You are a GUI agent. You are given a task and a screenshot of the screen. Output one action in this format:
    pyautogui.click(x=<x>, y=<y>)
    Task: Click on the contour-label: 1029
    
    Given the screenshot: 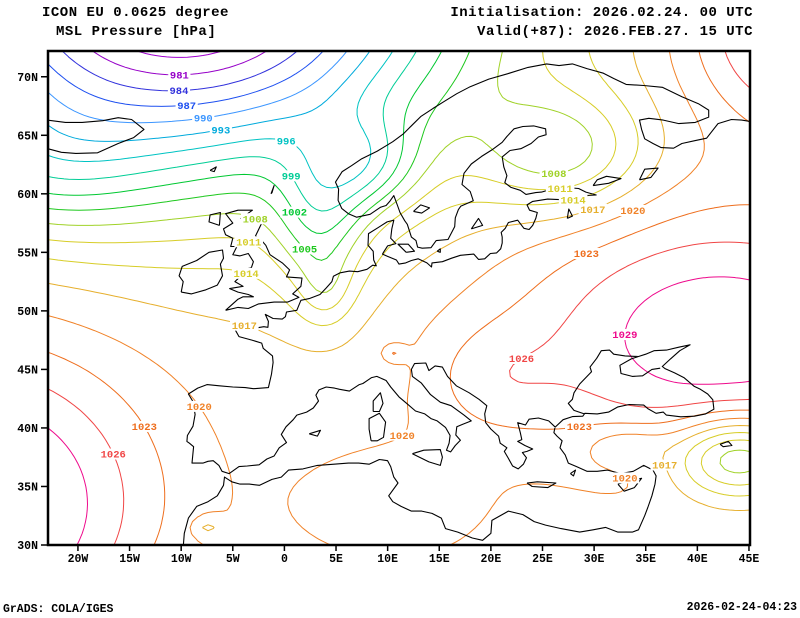 What is the action you would take?
    pyautogui.click(x=624, y=336)
    